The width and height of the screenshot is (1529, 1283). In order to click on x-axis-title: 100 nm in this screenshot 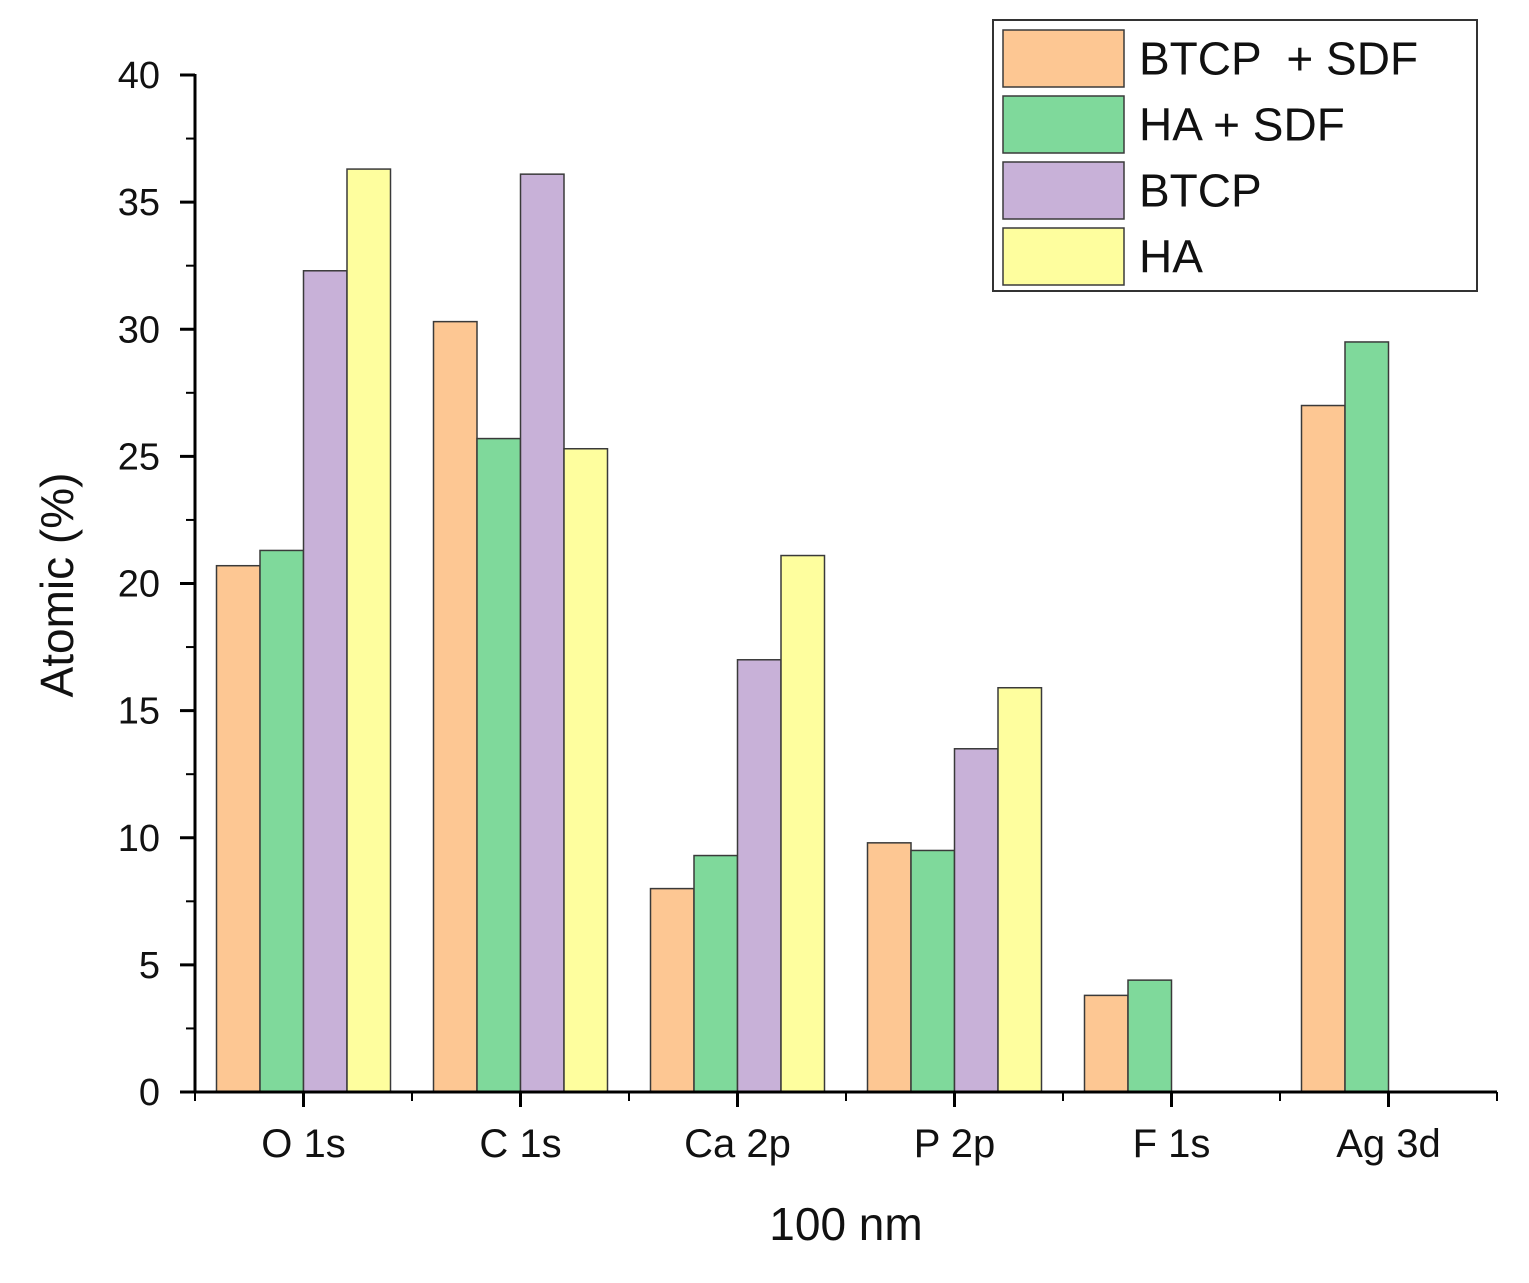, I will do `click(845, 1224)`.